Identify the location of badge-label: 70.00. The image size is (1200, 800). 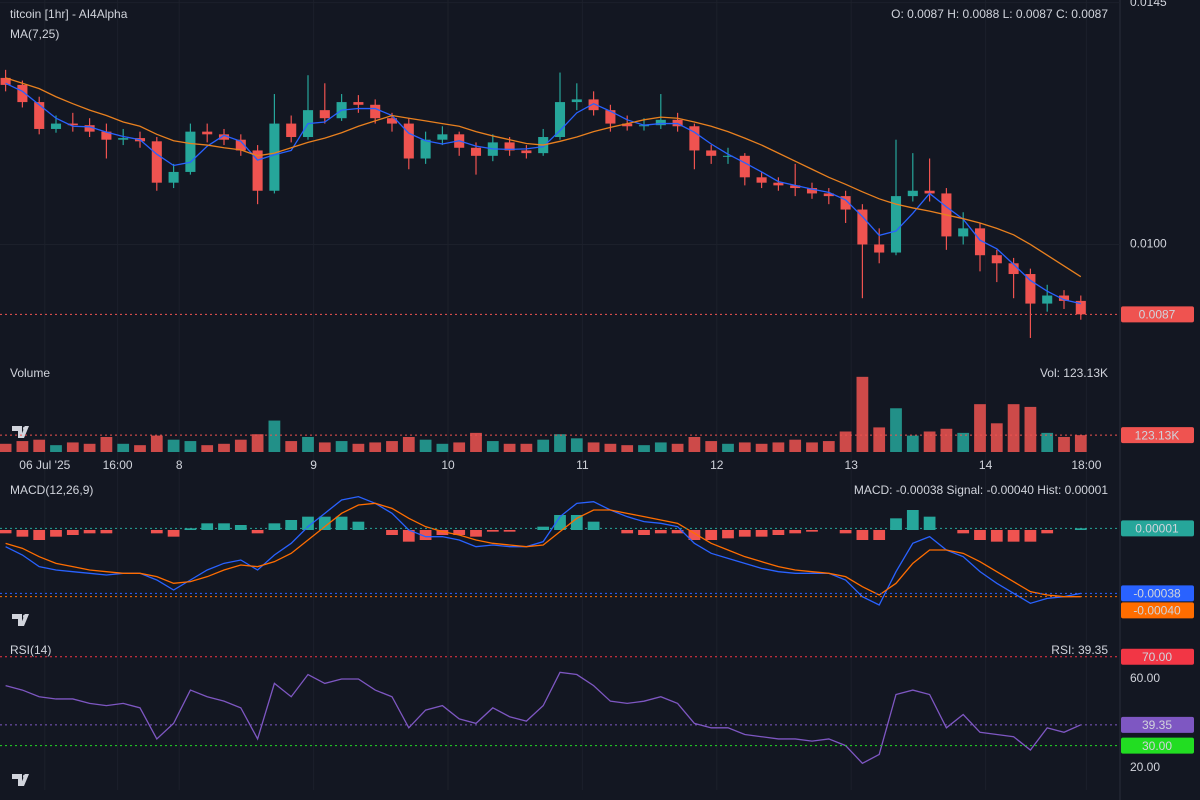
(1157, 657).